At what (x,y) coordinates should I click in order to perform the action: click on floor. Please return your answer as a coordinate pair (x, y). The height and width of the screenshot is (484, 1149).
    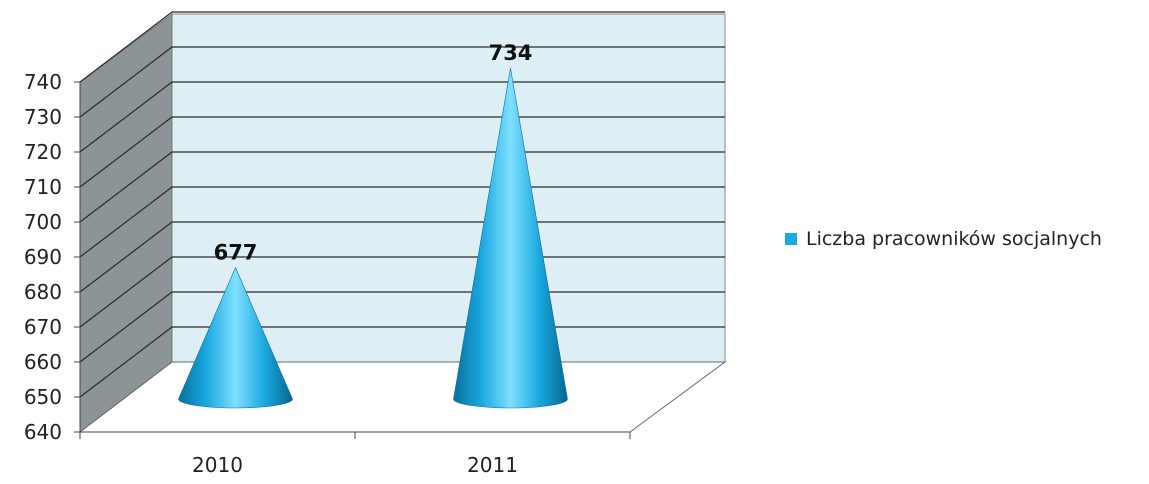
    Looking at the image, I should click on (402, 397).